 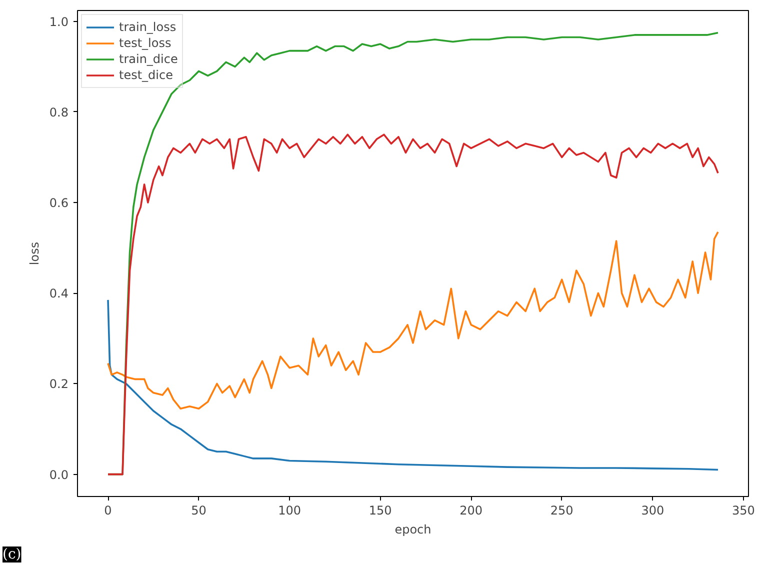 What do you see at coordinates (743, 511) in the screenshot?
I see `x-tick-label: 350` at bounding box center [743, 511].